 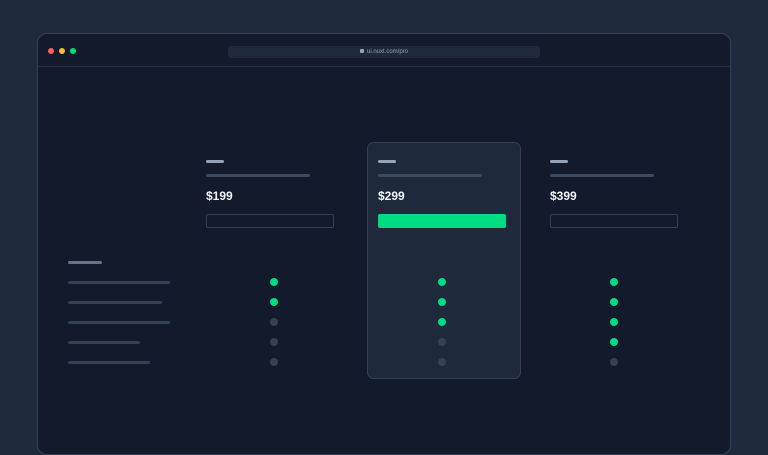 I want to click on url-text: ui.nuxt.com/pro, so click(x=387, y=52).